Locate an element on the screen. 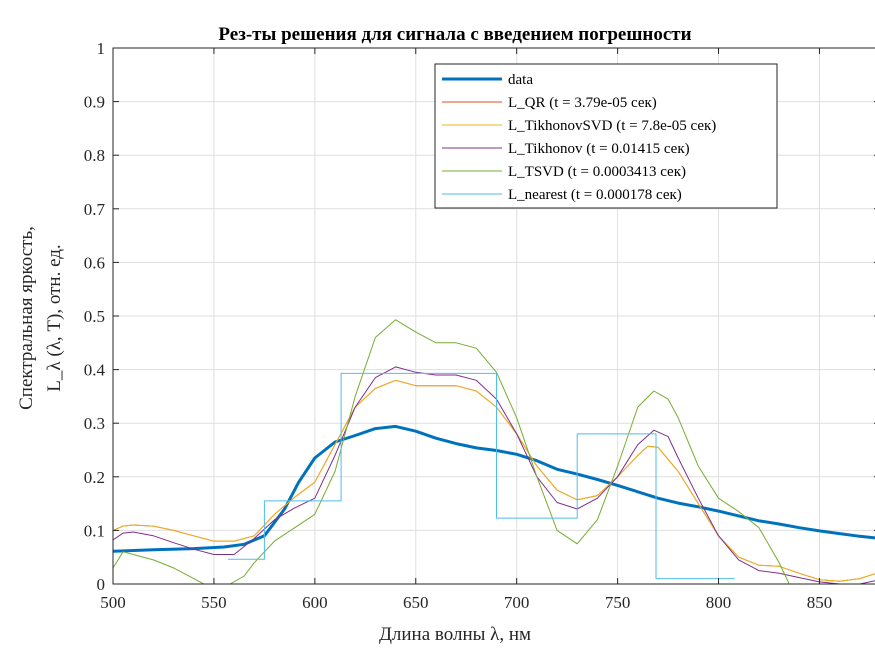 Image resolution: width=875 pixels, height=656 pixels. x-tick-label: 650 is located at coordinates (416, 602).